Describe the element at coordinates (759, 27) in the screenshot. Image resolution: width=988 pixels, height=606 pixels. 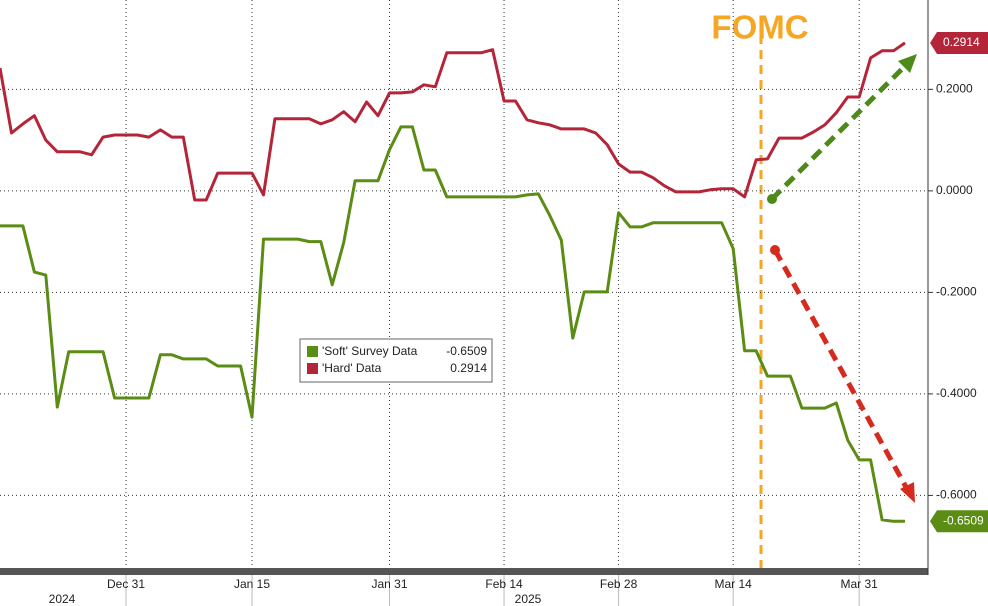
I see `fomc-label: FOMC` at that location.